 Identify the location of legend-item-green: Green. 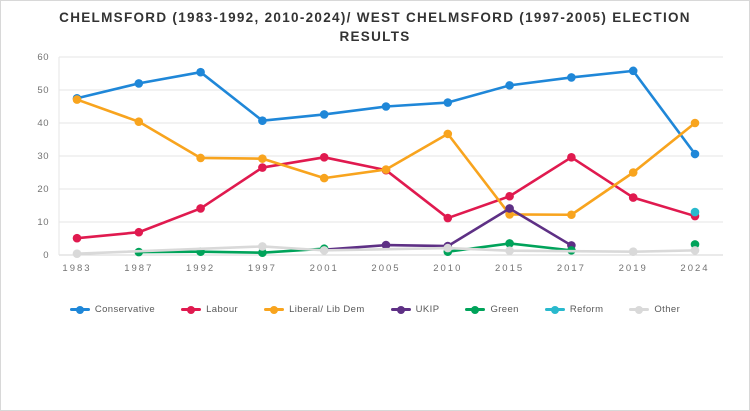
(491, 309).